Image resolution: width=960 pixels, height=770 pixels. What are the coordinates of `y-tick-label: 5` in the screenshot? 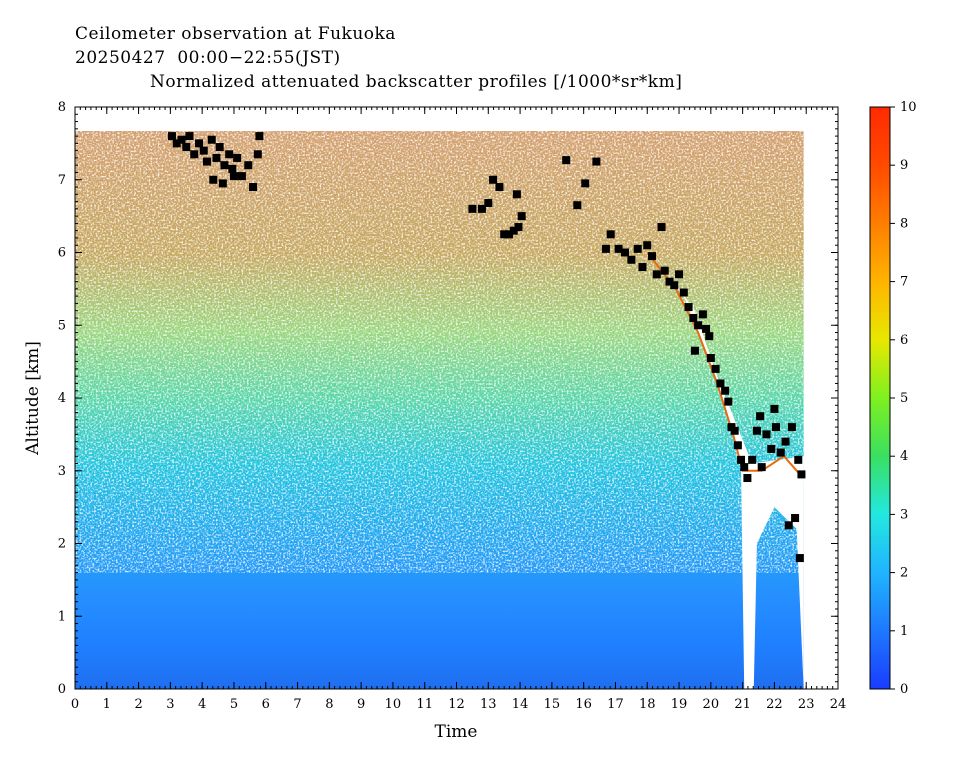 It's located at (62, 325).